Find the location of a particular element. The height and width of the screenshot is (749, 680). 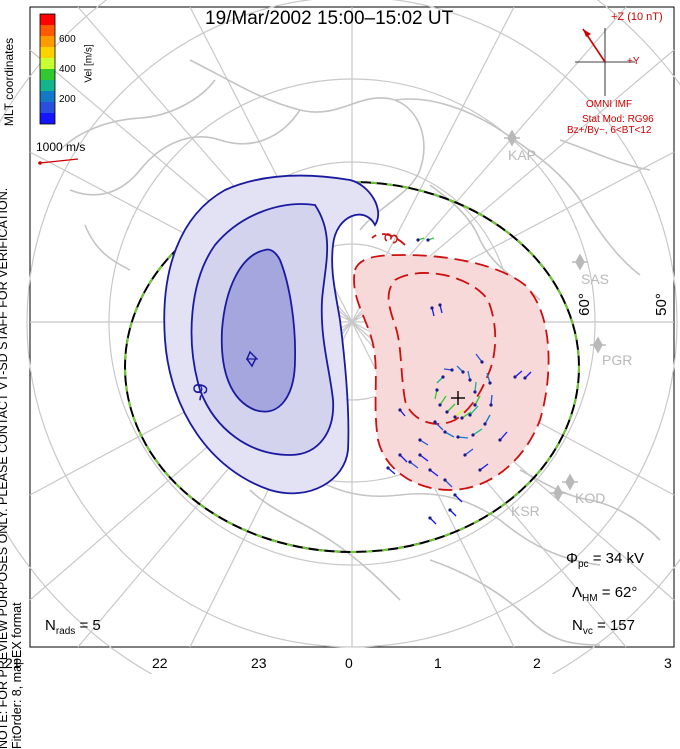

lambda-value: = 62° is located at coordinates (619, 592).